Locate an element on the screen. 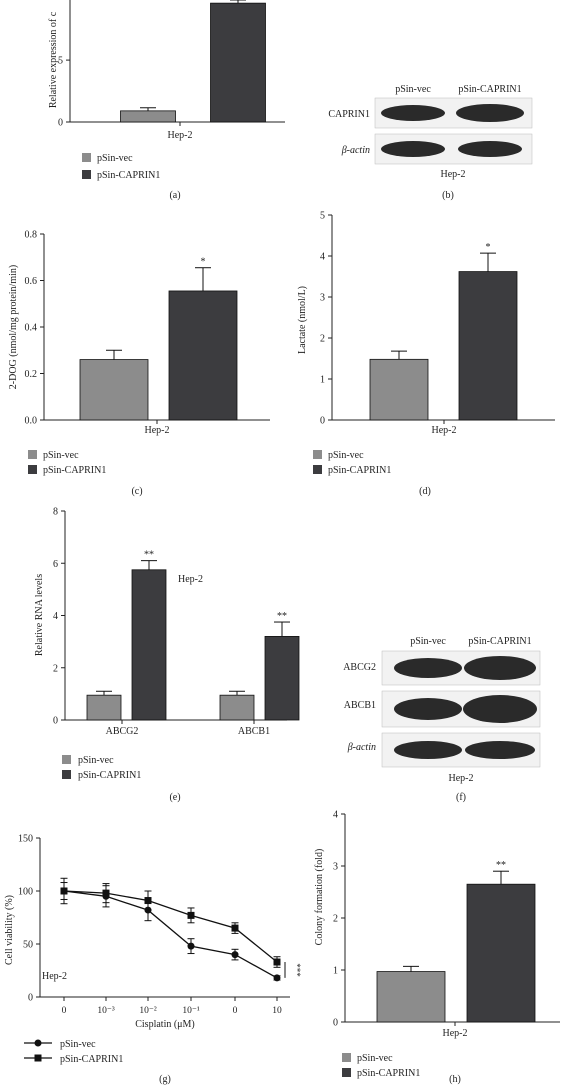 The image size is (577, 1086). significance-g: *** is located at coordinates (297, 970).